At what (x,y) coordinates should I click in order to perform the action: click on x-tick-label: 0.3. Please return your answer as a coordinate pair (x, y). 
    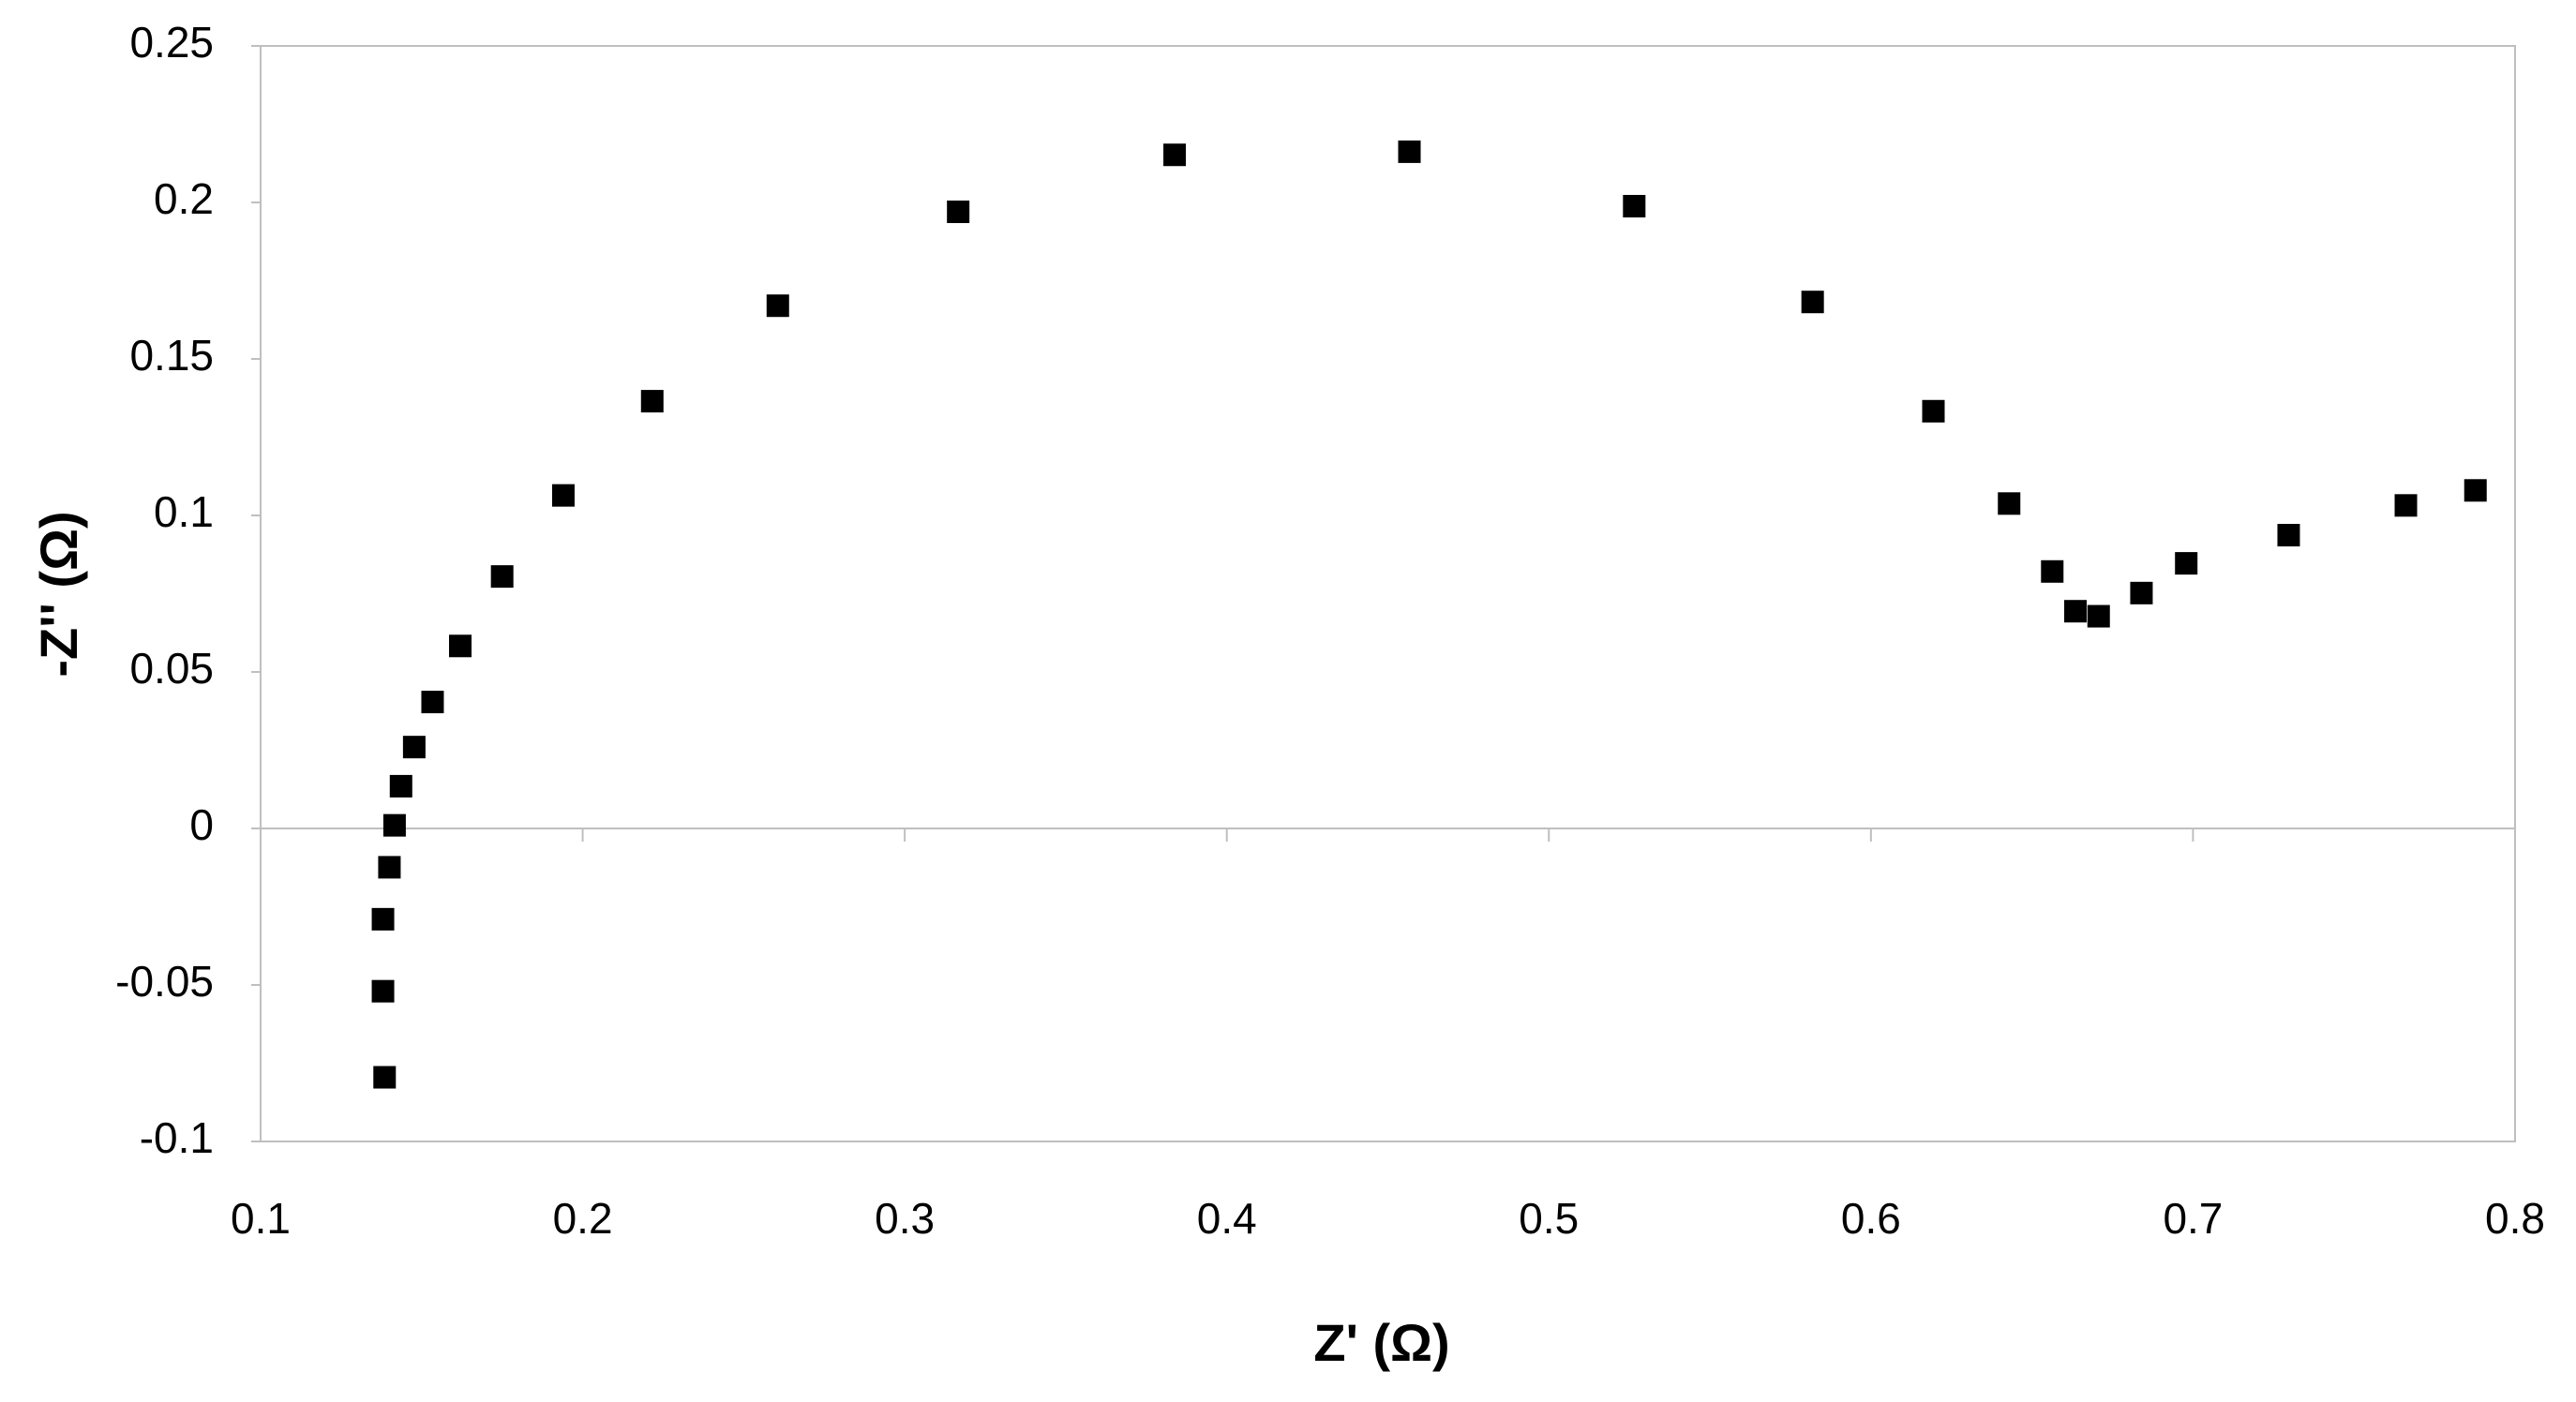
    Looking at the image, I should click on (905, 1218).